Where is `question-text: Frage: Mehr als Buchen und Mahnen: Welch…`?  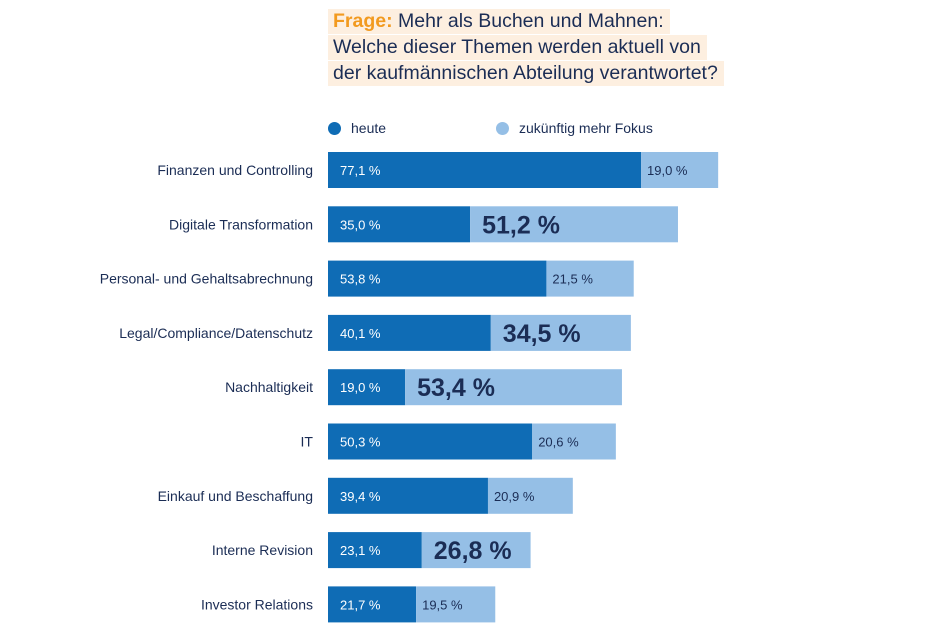 question-text: Frage: Mehr als Buchen und Mahnen: Welch… is located at coordinates (528, 47).